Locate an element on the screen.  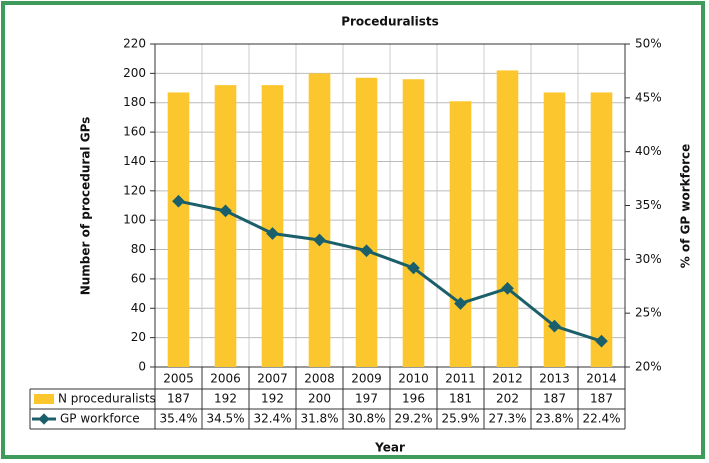
x-tick-label: 2013 is located at coordinates (554, 379).